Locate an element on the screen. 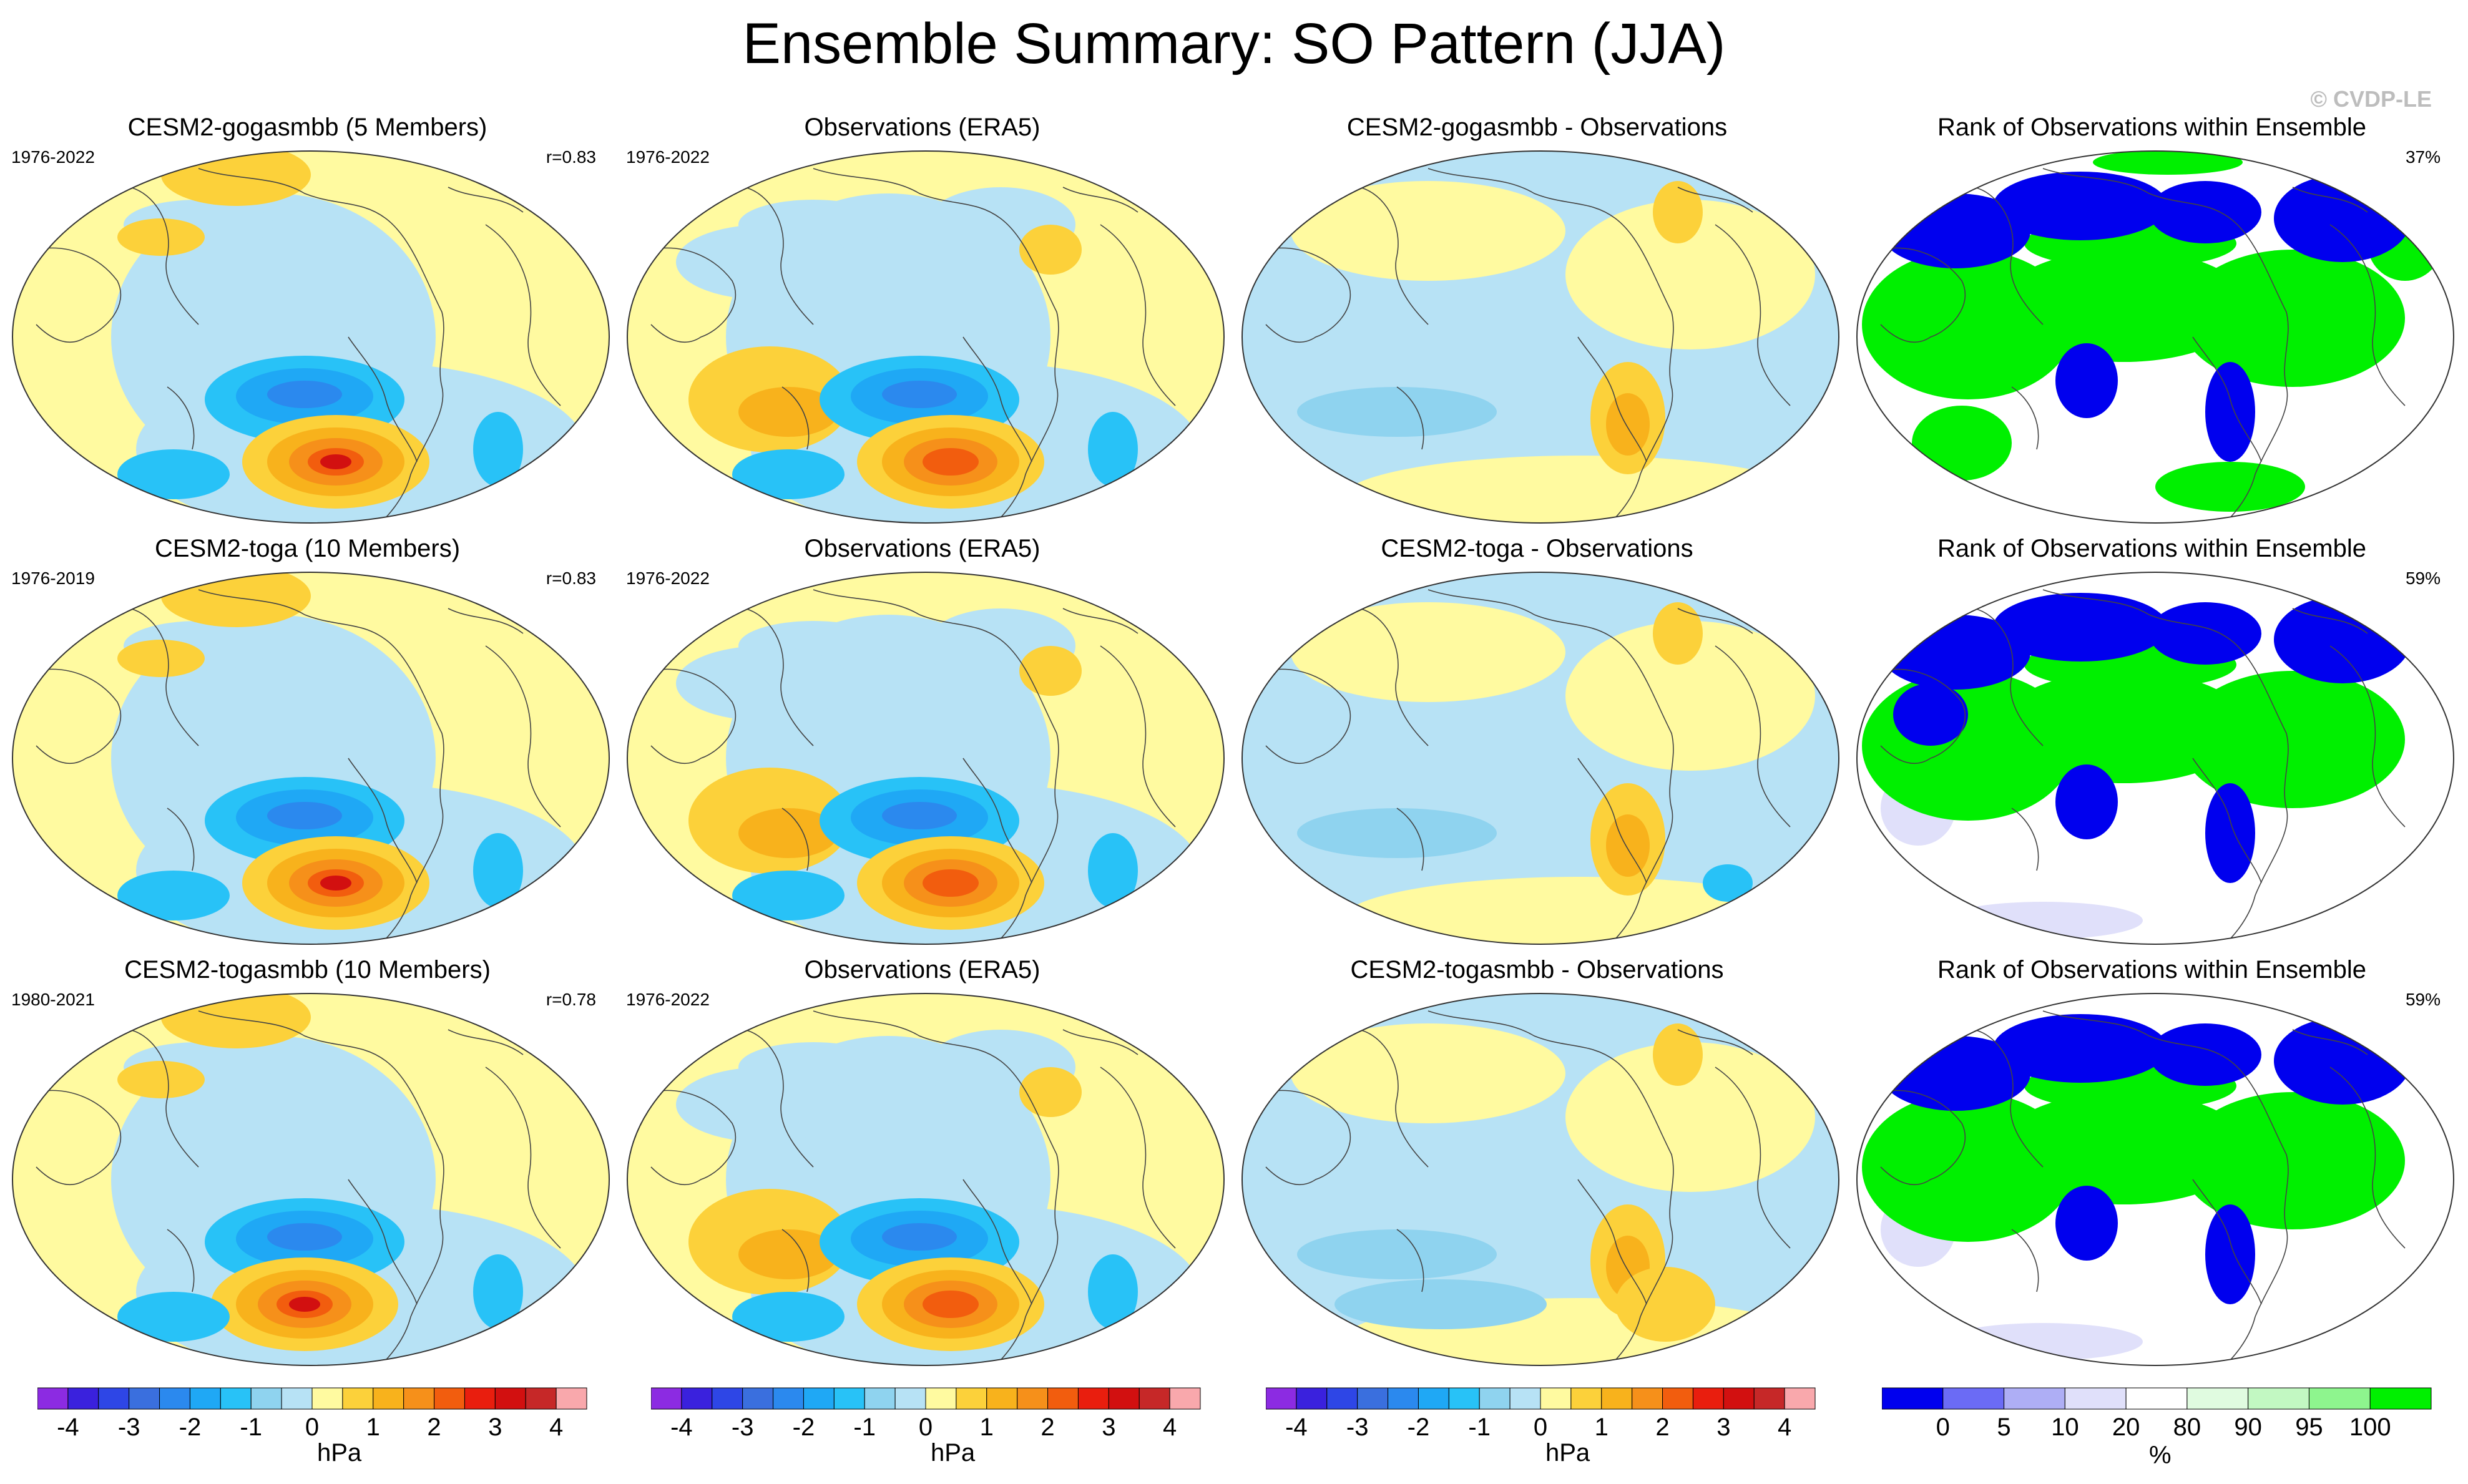  colorbar-tick-label: -1 is located at coordinates (865, 1427).